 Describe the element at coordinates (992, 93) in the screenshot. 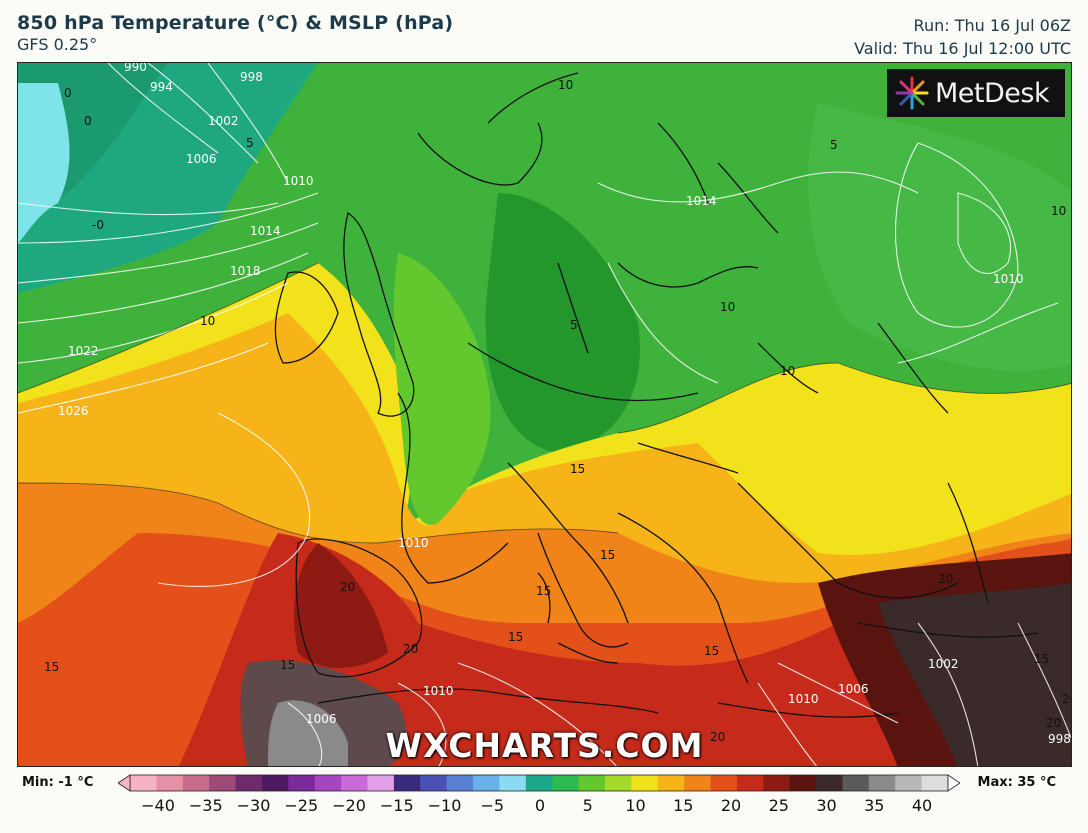

I see `logo-text: MetDesk` at that location.